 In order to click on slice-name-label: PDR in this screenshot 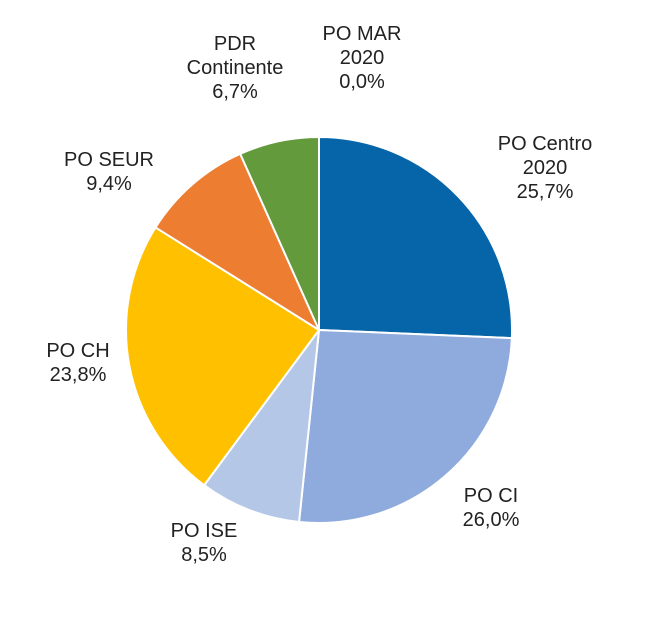, I will do `click(235, 44)`.